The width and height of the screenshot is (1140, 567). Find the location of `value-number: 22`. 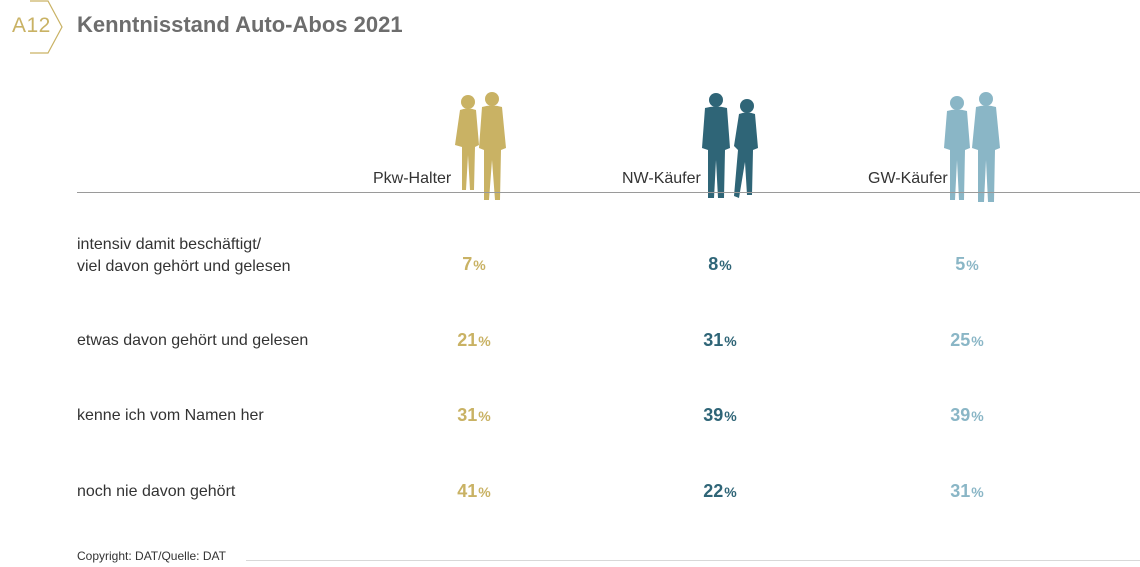

value-number: 22 is located at coordinates (713, 491).